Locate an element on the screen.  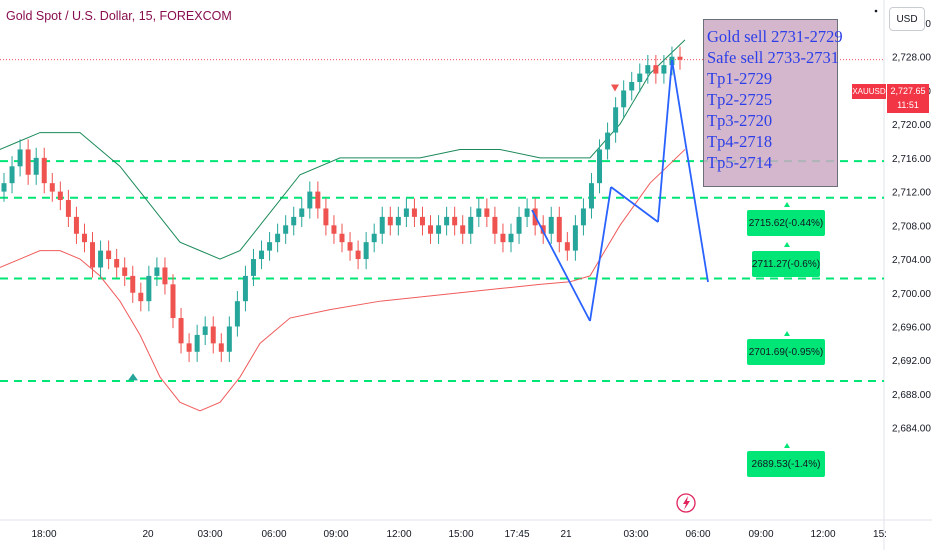
y-tick-label: 2,700.00 is located at coordinates (911, 294).